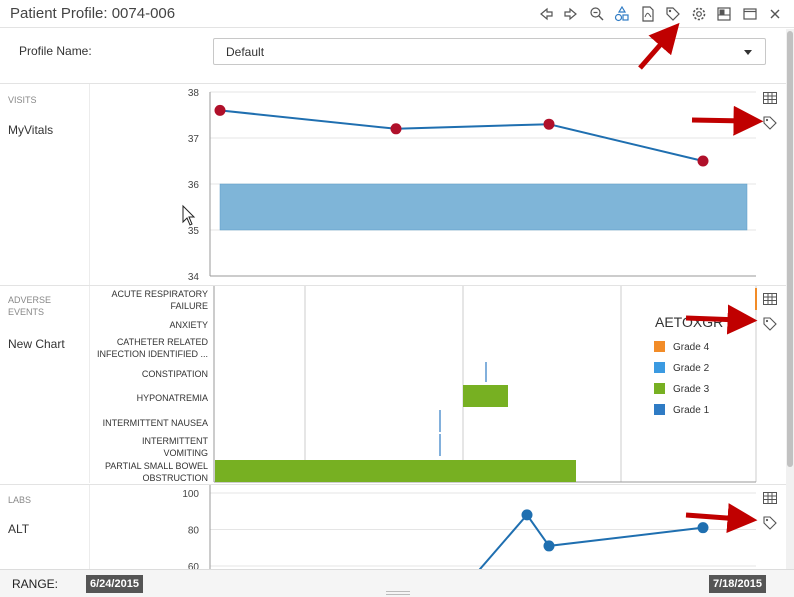 The width and height of the screenshot is (794, 597). What do you see at coordinates (188, 325) in the screenshot?
I see `ae-term-label: ANXIETY` at bounding box center [188, 325].